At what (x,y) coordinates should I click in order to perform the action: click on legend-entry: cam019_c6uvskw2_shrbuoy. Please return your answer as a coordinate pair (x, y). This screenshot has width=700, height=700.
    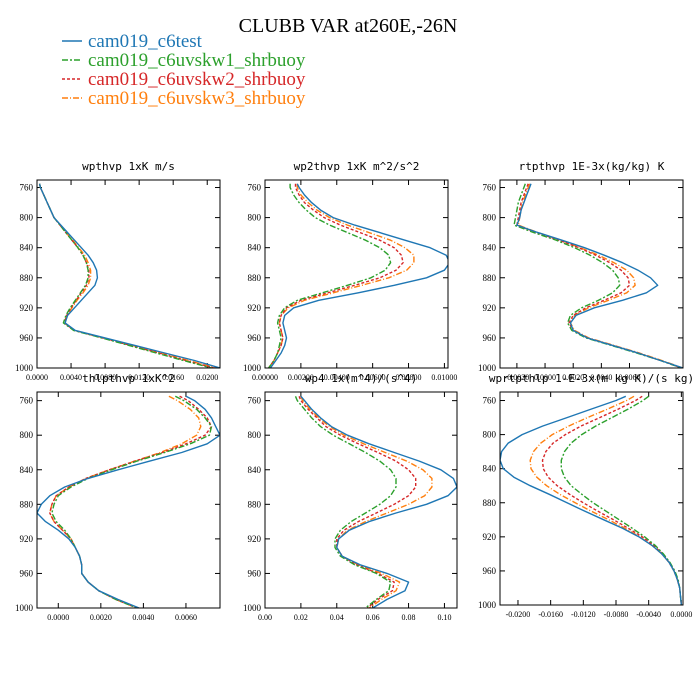
    Looking at the image, I should click on (197, 79).